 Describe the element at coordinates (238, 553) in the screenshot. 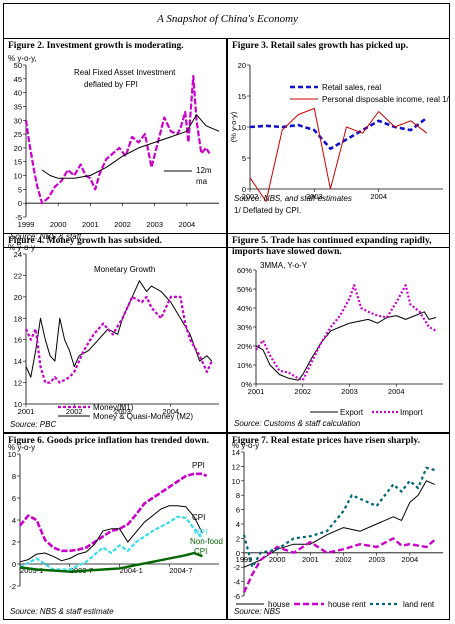

I see `fig7-ytick-label: 0` at that location.